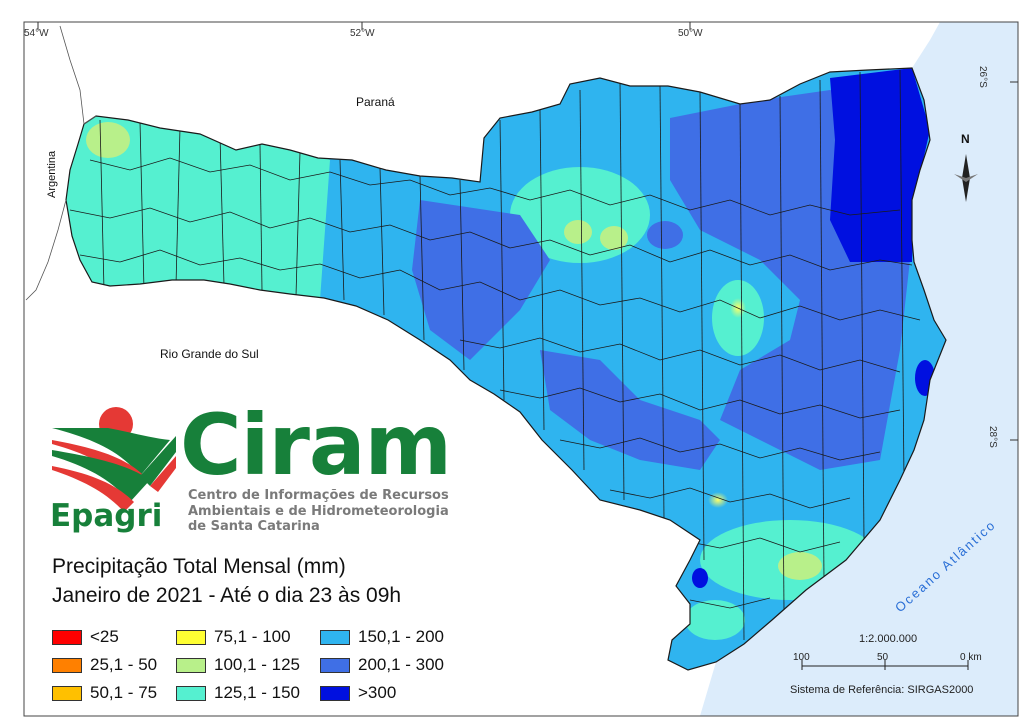  What do you see at coordinates (880, 165) in the screenshot?
I see `precip-zone-over-300-ne` at bounding box center [880, 165].